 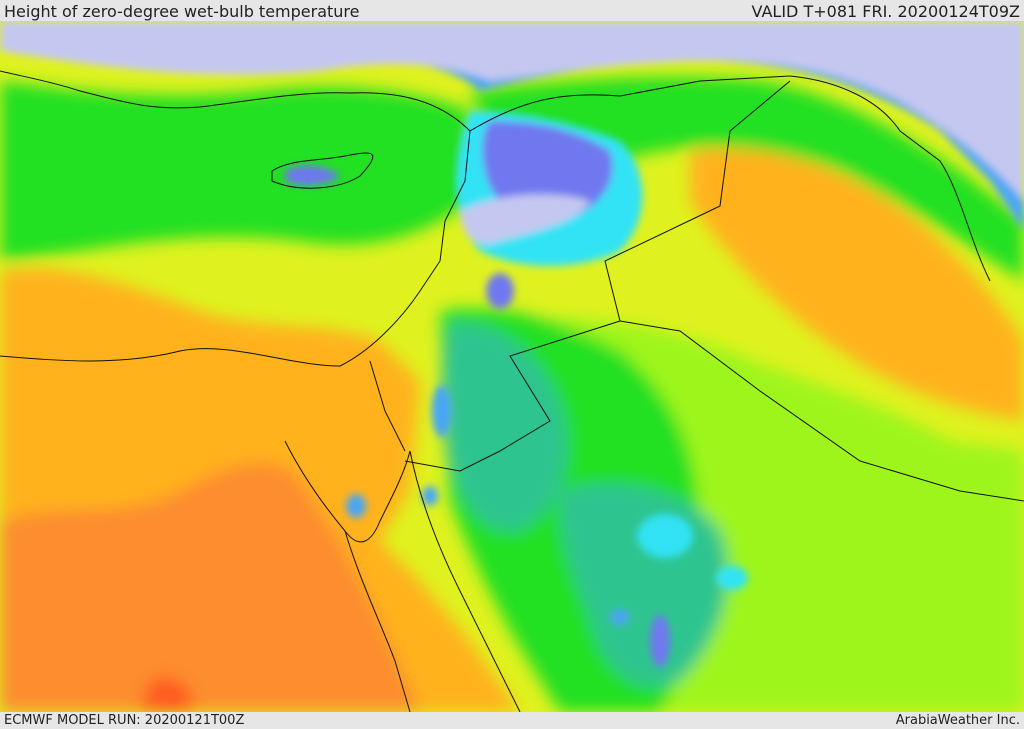 What do you see at coordinates (821, 411) in the screenshot?
I see `iraq-saudi-border` at bounding box center [821, 411].